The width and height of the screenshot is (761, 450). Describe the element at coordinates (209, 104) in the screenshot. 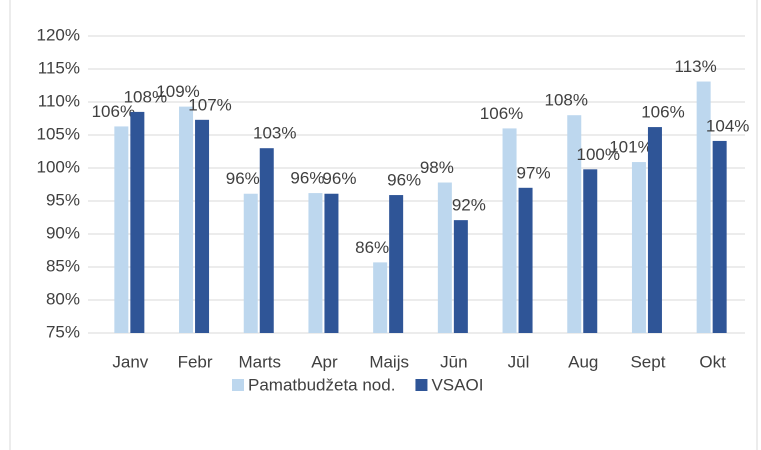

I see `data-label: 107%` at that location.